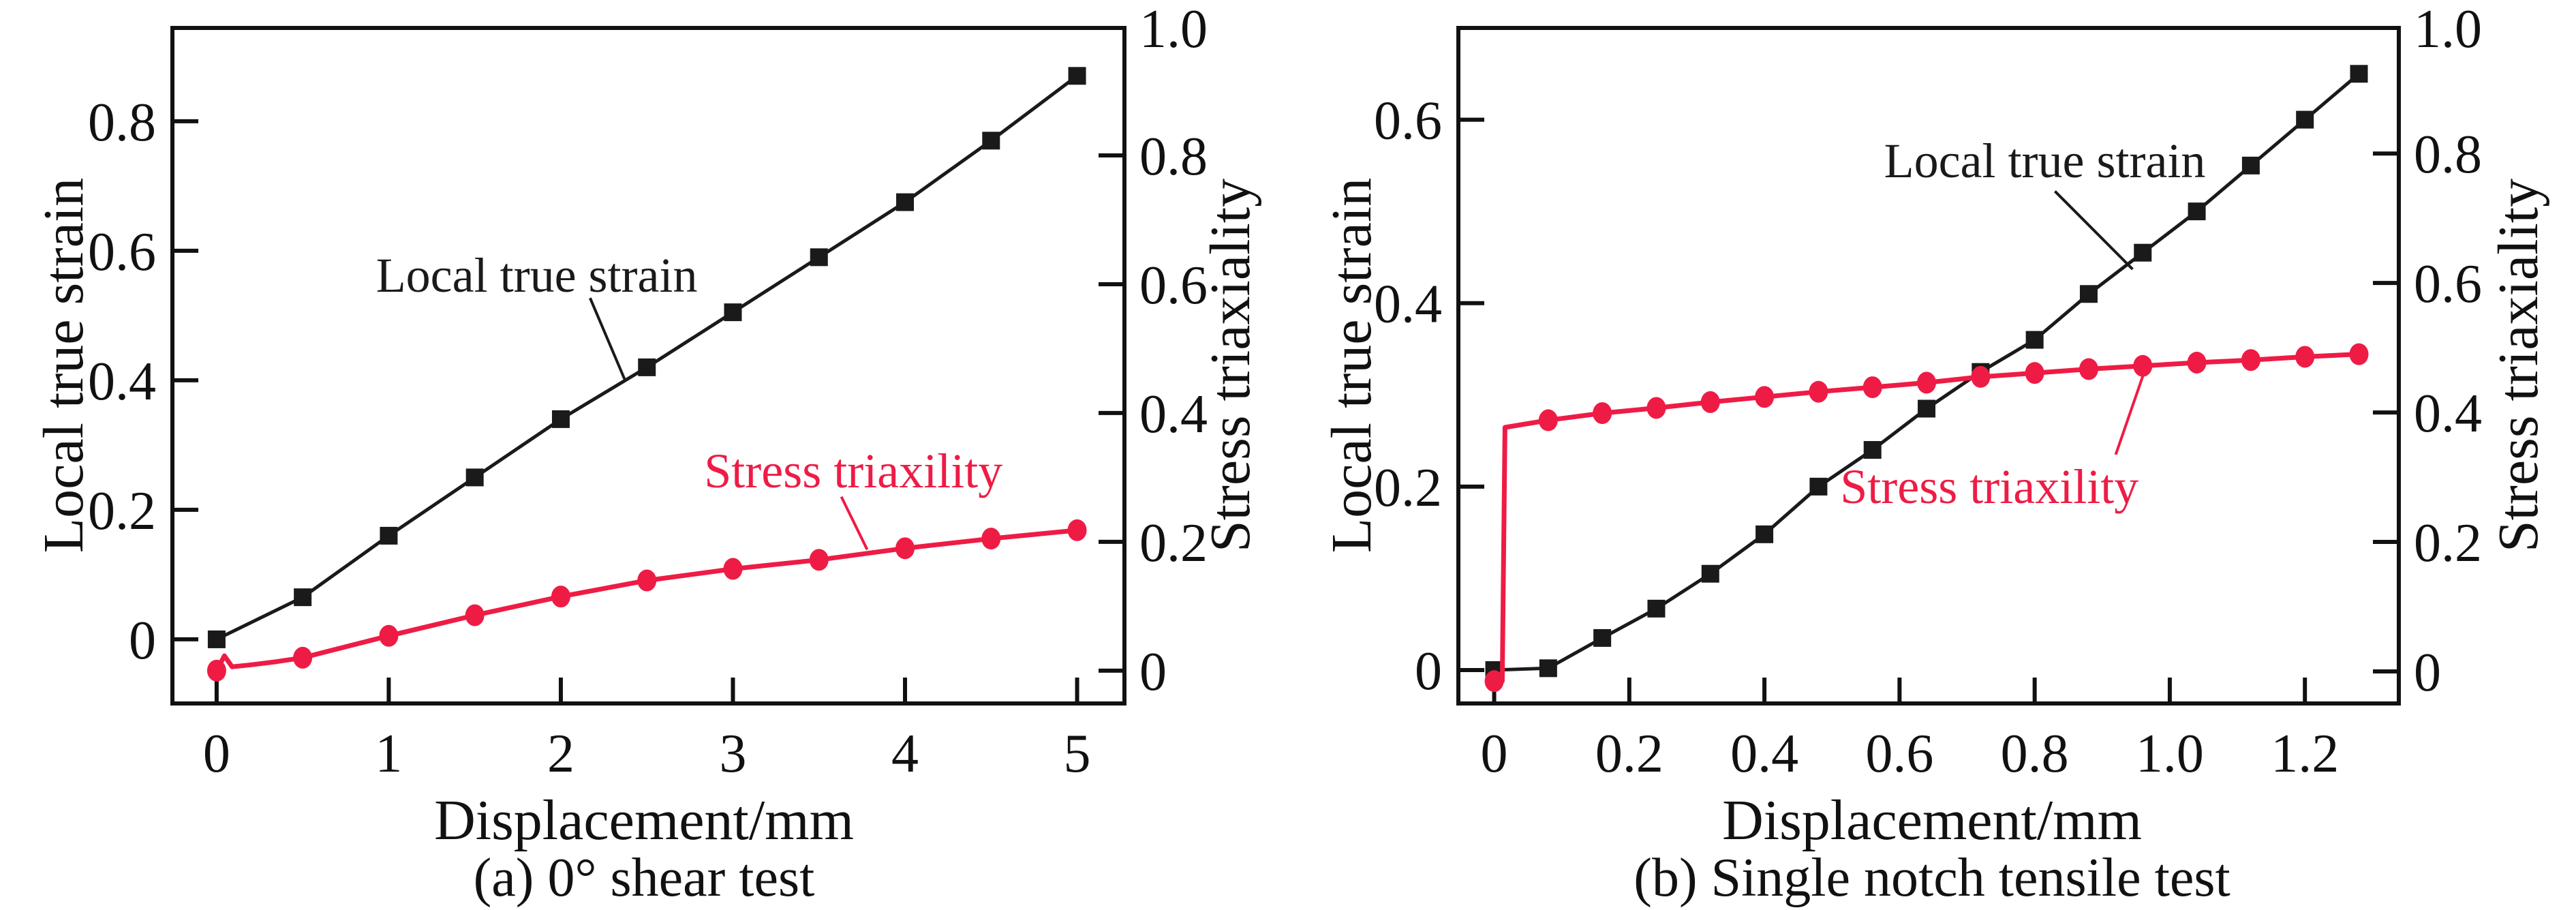 The height and width of the screenshot is (910, 2576). I want to click on chart-a-triax-annotation: Stress triaxility, so click(854, 470).